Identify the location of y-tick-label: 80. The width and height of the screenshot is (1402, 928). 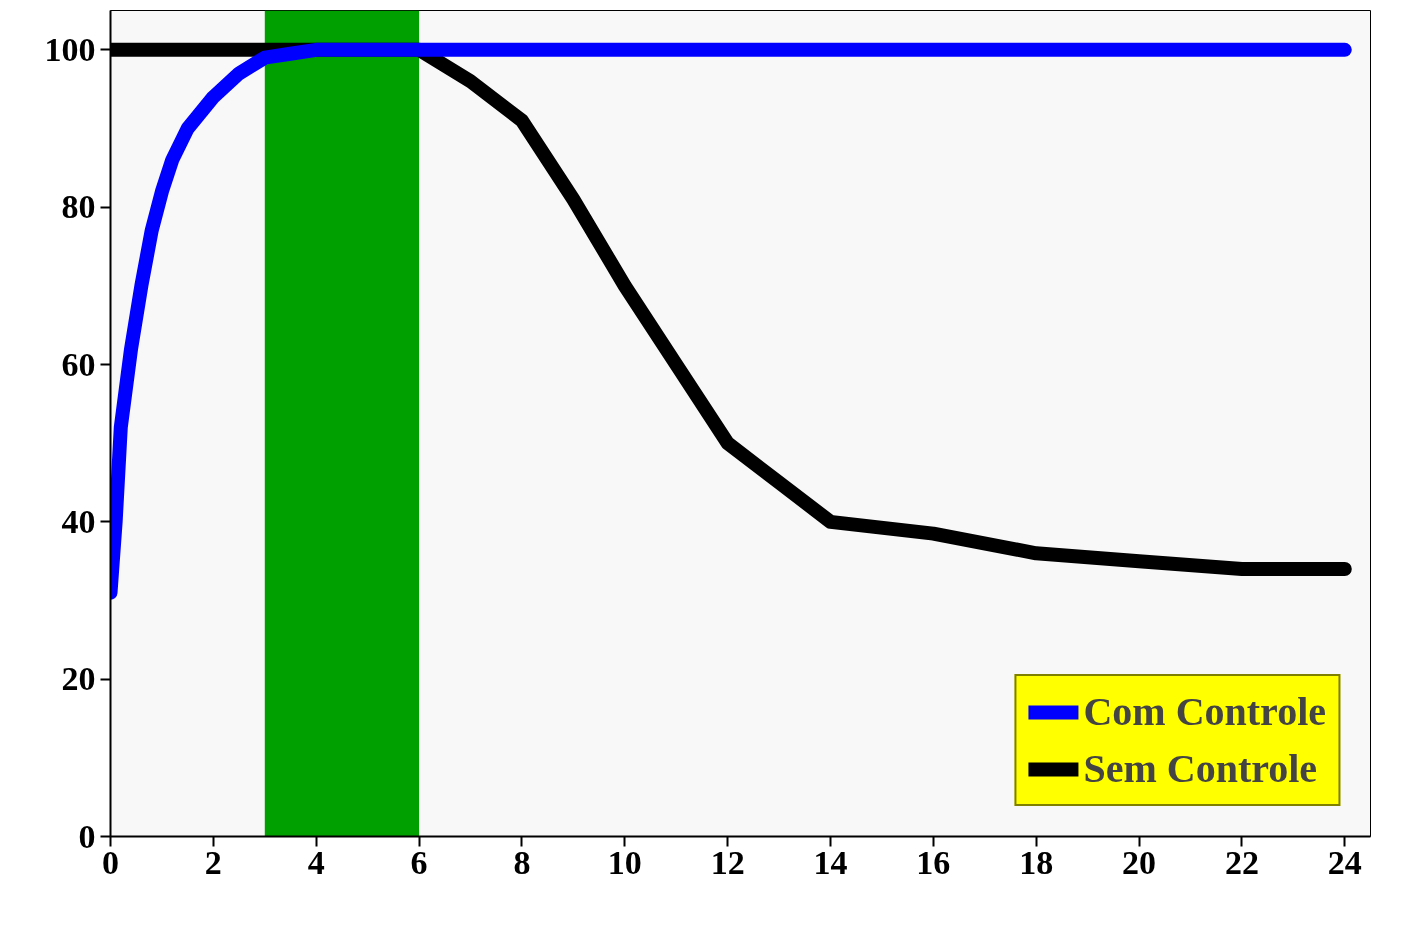
(78, 207).